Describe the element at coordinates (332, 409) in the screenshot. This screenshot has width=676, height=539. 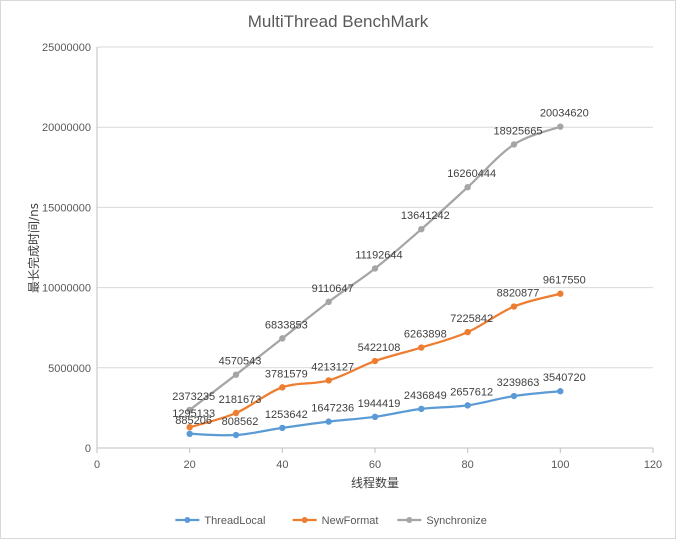
I see `data-label-threadlocal: 1647236` at that location.